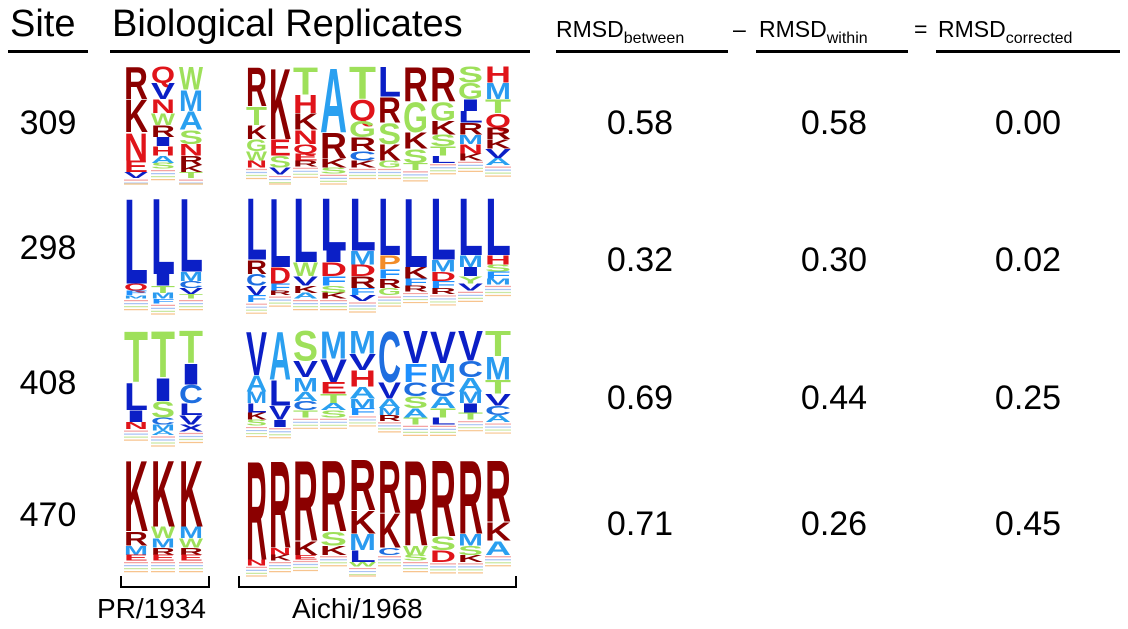  I want to click on logo-letter: W, so click(257, 155).